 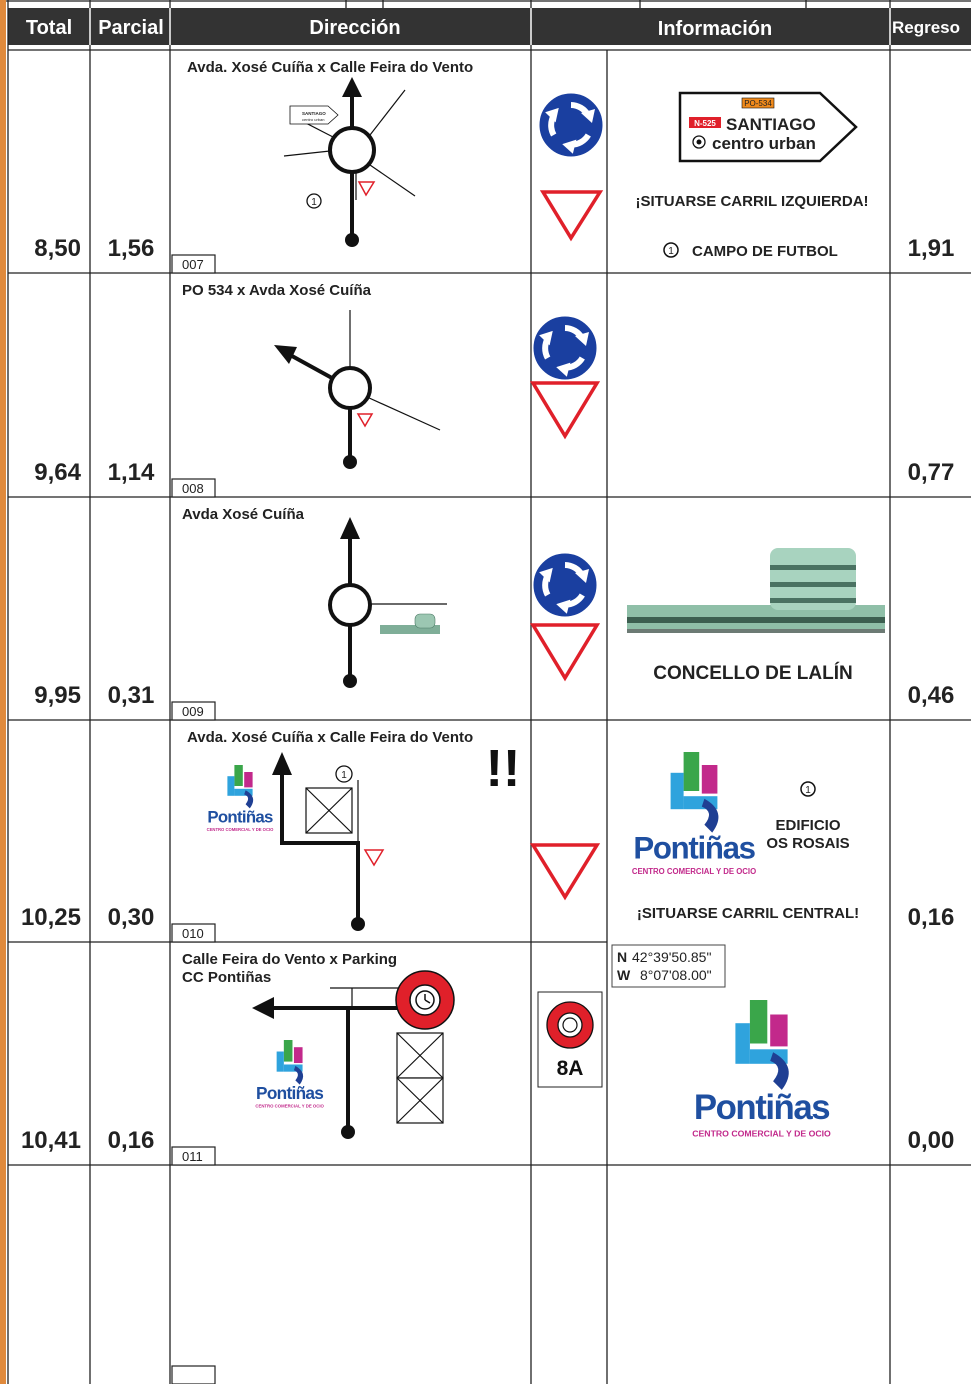 I want to click on reference-label: CAMPO DE FUTBOL, so click(x=765, y=251).